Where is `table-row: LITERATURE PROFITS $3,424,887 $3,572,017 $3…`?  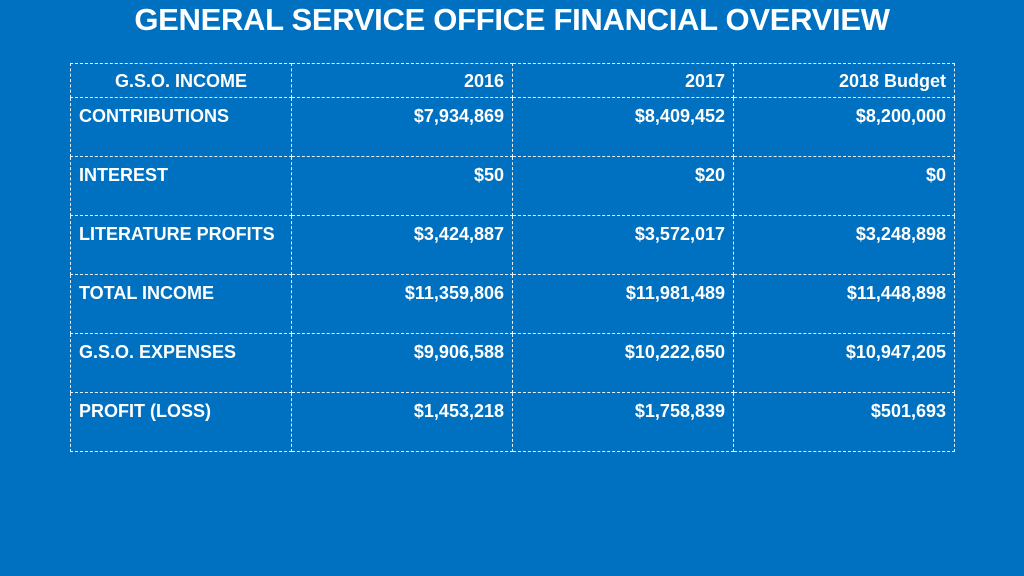 table-row: LITERATURE PROFITS $3,424,887 $3,572,017 $3… is located at coordinates (512, 245).